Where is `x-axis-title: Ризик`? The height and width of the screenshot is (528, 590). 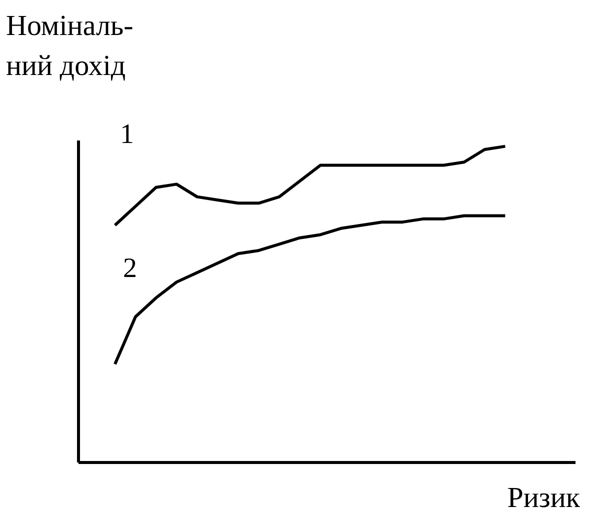
x-axis-title: Ризик is located at coordinates (544, 498).